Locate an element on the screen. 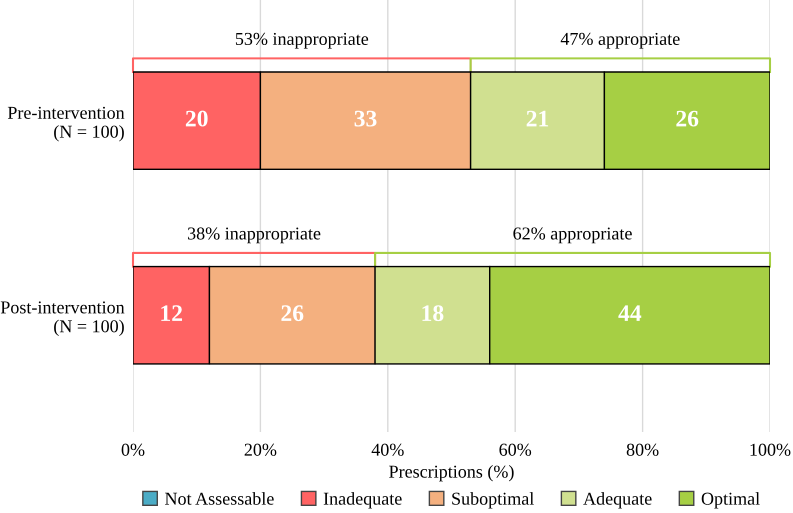  legend-label: Suboptimal is located at coordinates (493, 500).